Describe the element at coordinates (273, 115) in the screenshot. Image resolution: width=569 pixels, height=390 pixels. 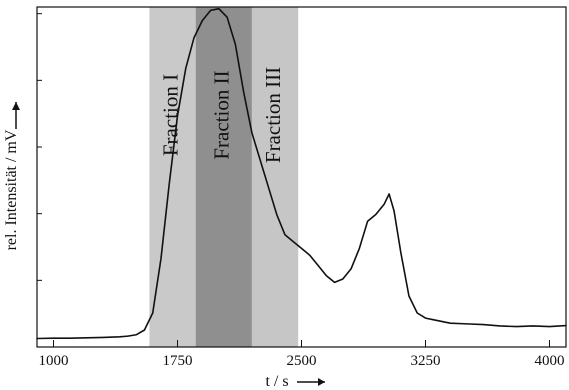
I see `fraction-label: Fraction III` at that location.